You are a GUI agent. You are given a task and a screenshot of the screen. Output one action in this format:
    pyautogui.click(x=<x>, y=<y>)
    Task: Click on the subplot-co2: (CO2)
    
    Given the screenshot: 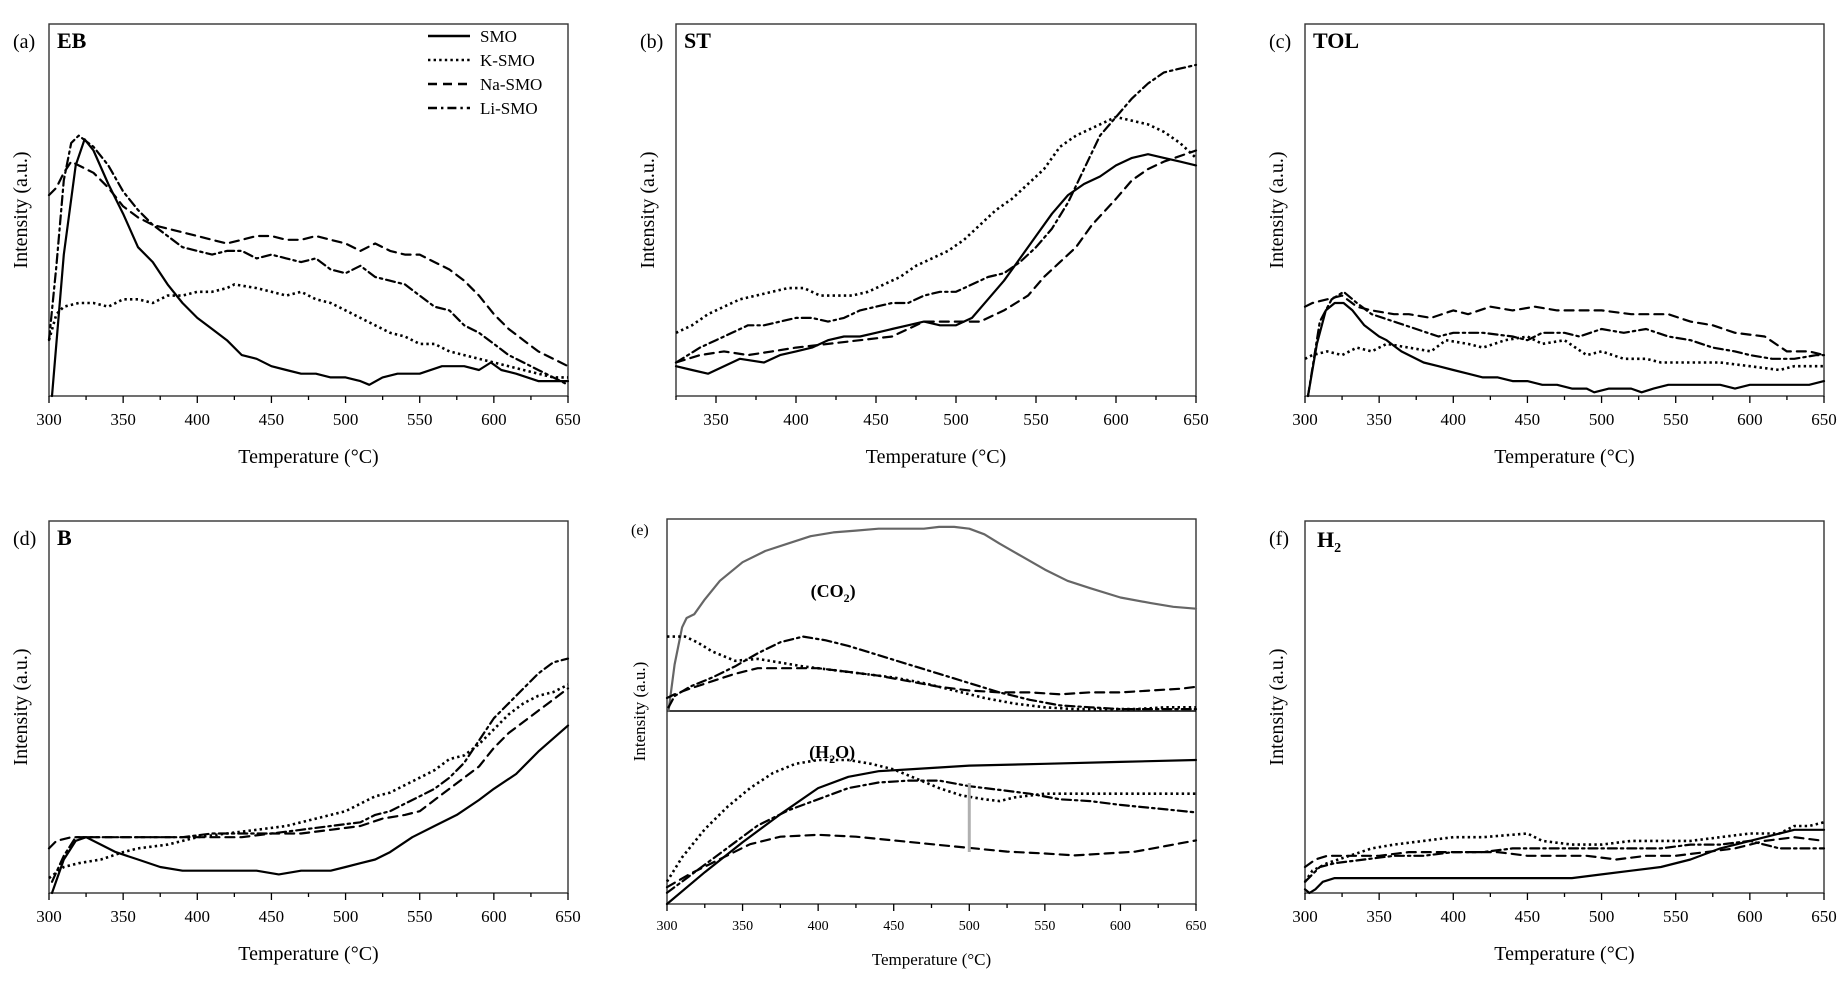 What is the action you would take?
    pyautogui.click(x=931, y=619)
    